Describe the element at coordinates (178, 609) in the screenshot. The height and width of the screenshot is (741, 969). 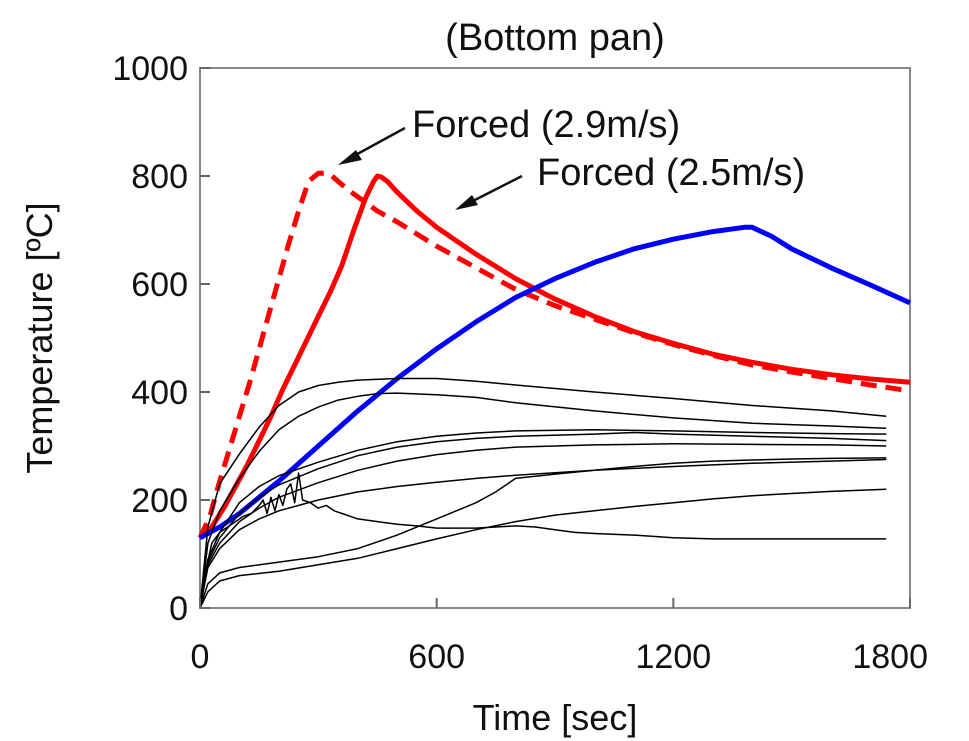
I see `y-tick-label-0: 0` at that location.